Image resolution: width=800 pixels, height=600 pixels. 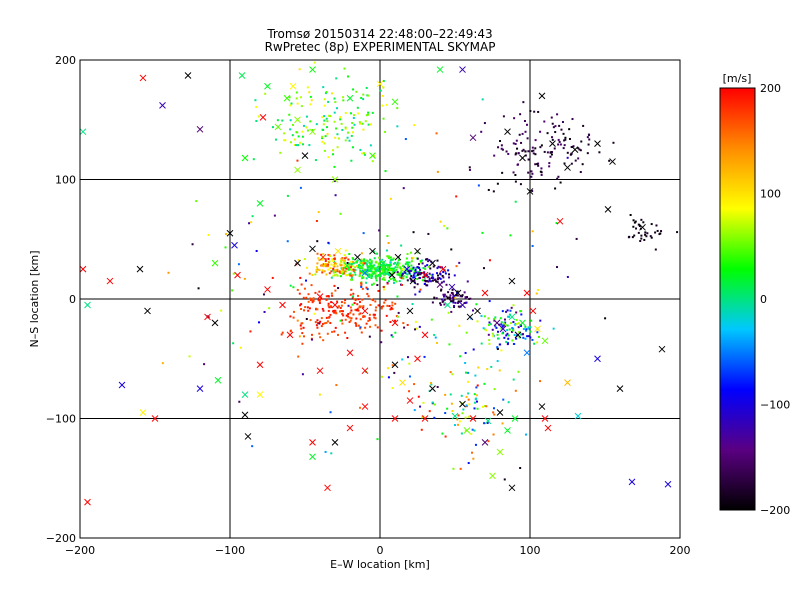 What do you see at coordinates (379, 34) in the screenshot?
I see `chart-title: Tromsø 20150314 22:48:00–22:49:43` at bounding box center [379, 34].